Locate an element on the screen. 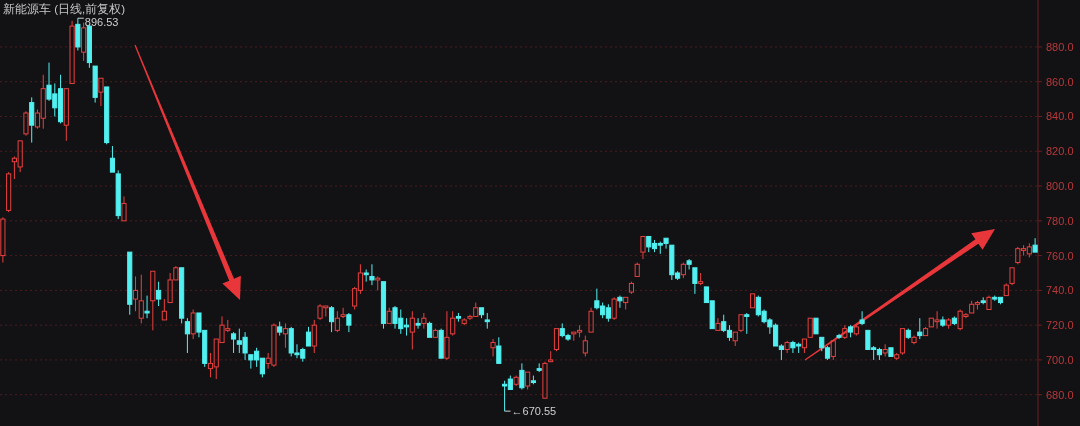 The image size is (1080, 426). y-tick-label: 740.0 is located at coordinates (1060, 290).